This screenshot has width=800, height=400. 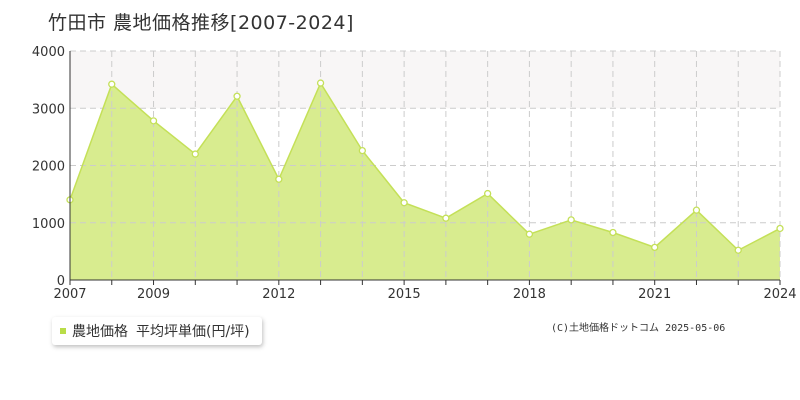 I want to click on data-point-2018, so click(x=529, y=234).